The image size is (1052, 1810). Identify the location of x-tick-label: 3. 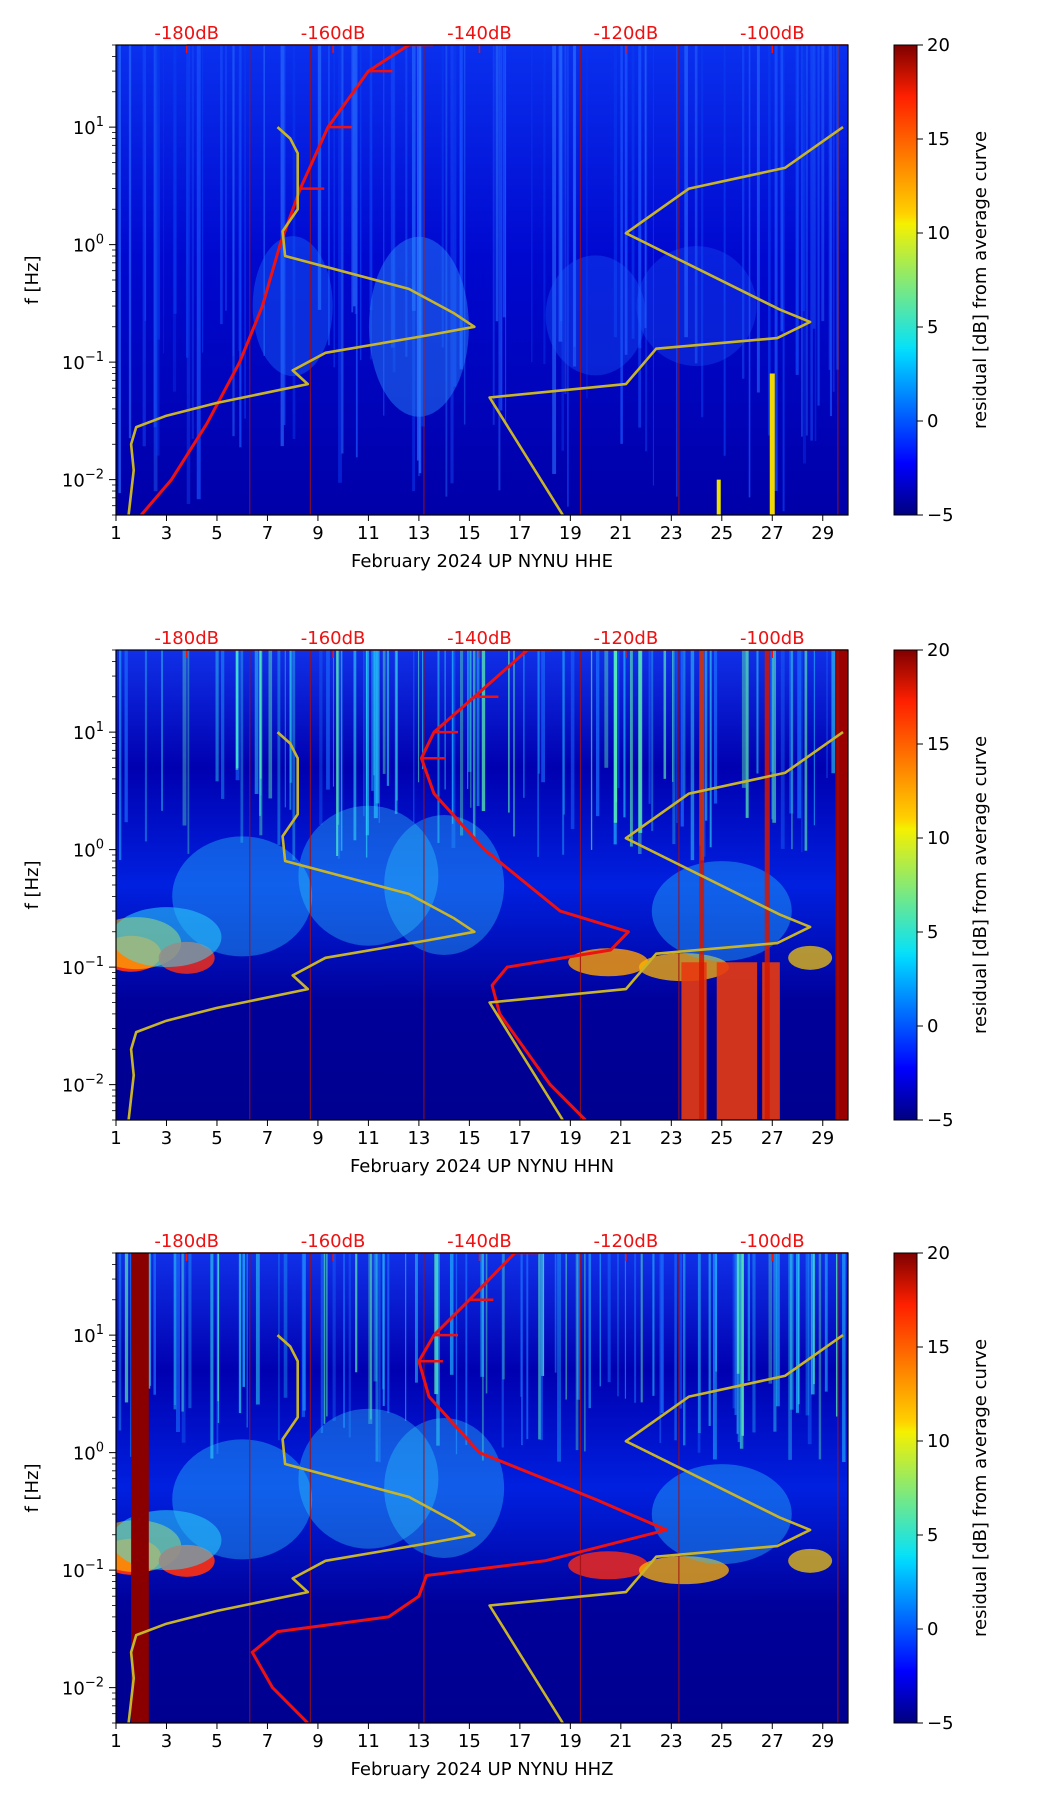
(166, 1138).